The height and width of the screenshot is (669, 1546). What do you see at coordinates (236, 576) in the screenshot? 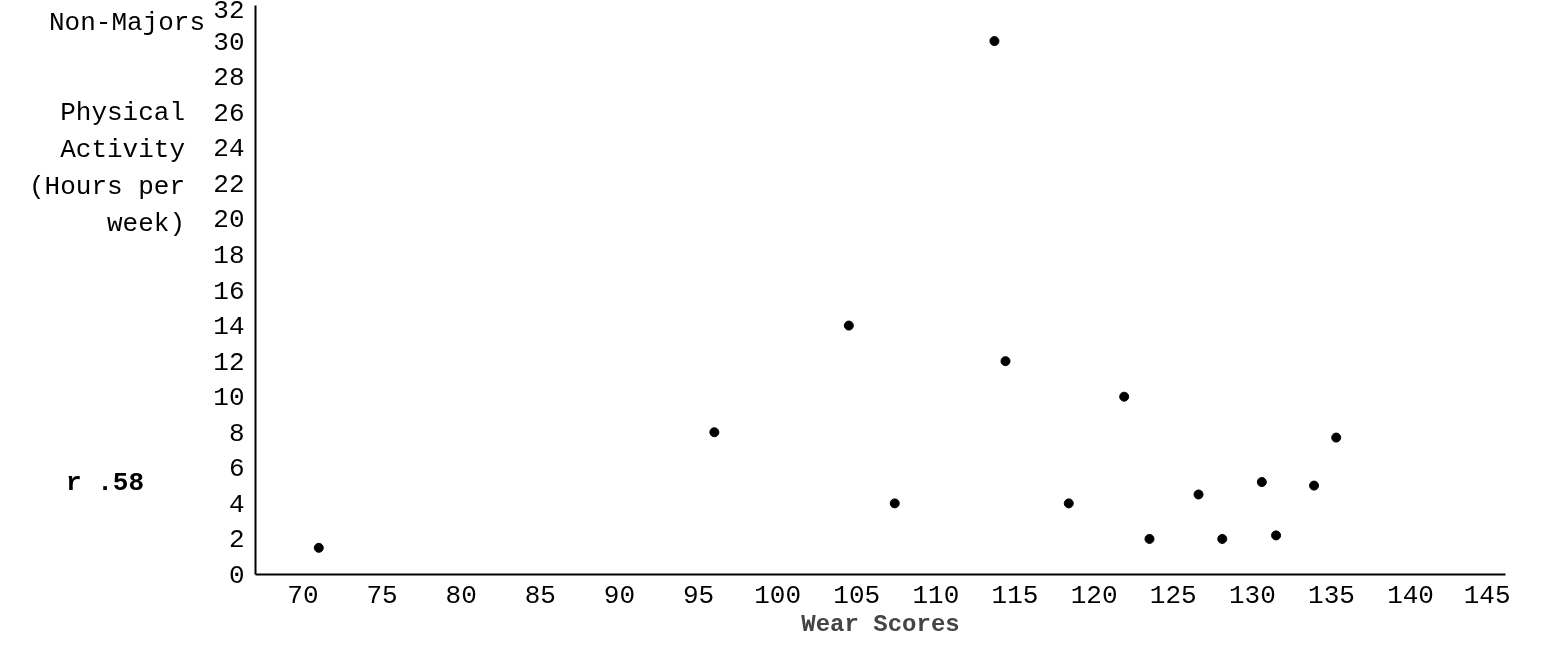
I see `y-tick-label: 0` at bounding box center [236, 576].